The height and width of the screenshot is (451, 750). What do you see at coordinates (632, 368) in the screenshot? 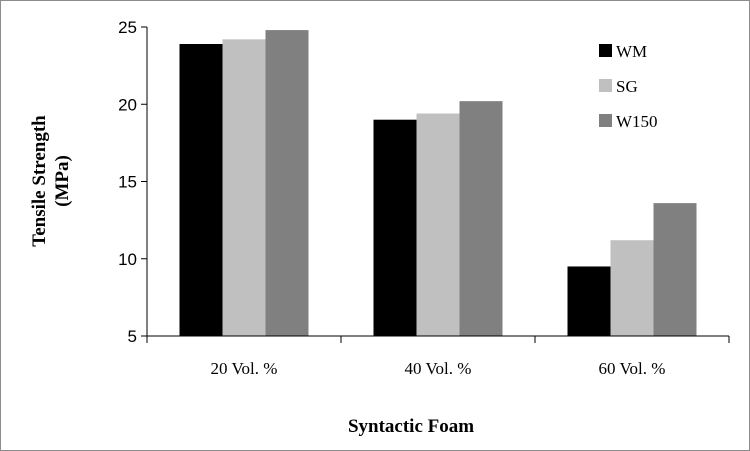
I see `x-tick-label: 60 Vol. %` at bounding box center [632, 368].